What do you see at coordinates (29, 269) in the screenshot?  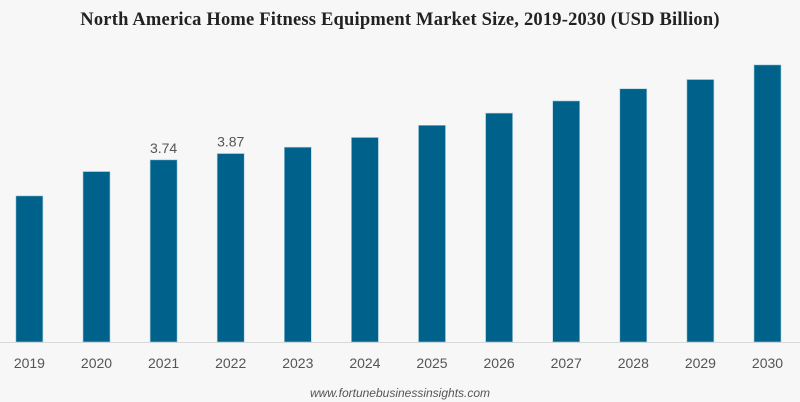 I see `bar-2019` at bounding box center [29, 269].